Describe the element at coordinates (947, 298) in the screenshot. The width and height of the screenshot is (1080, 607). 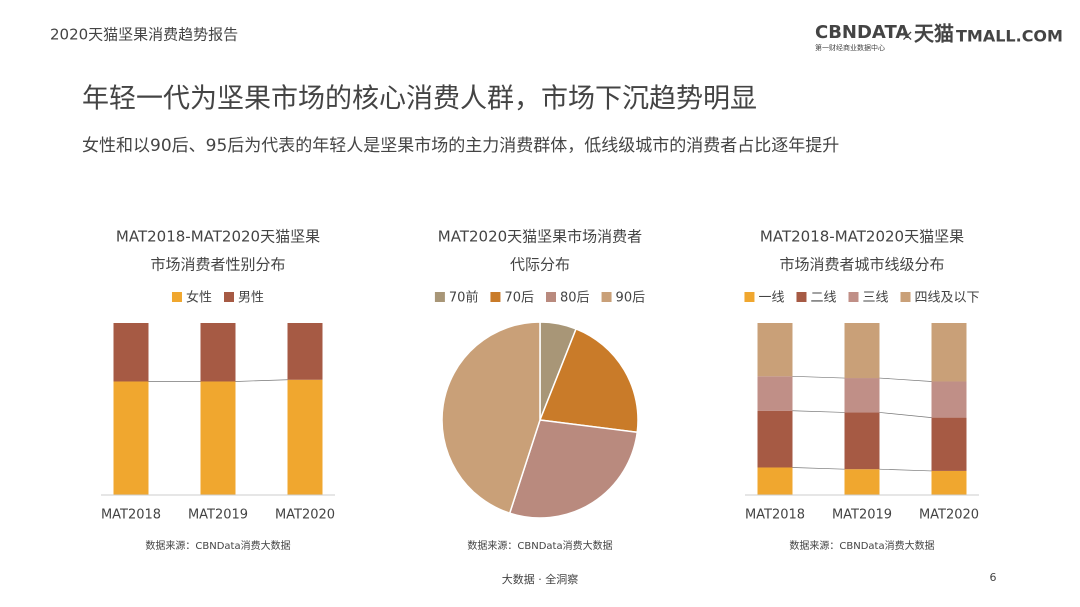
I see `legend-label: 四线及以下` at that location.